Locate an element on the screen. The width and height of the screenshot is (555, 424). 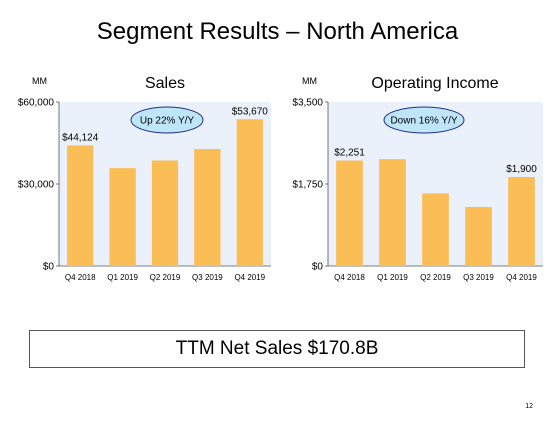
ttm-net-sales-box: TTM Net Sales $170.8B is located at coordinates (277, 349).